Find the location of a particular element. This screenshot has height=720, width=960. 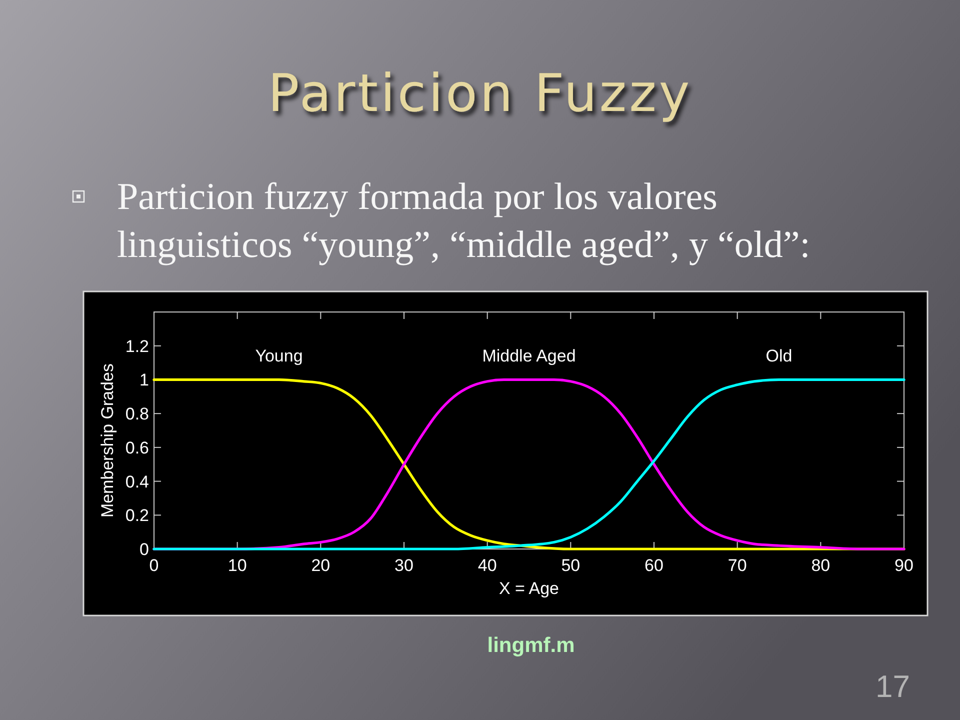

x-tick-label: 80 is located at coordinates (820, 565).